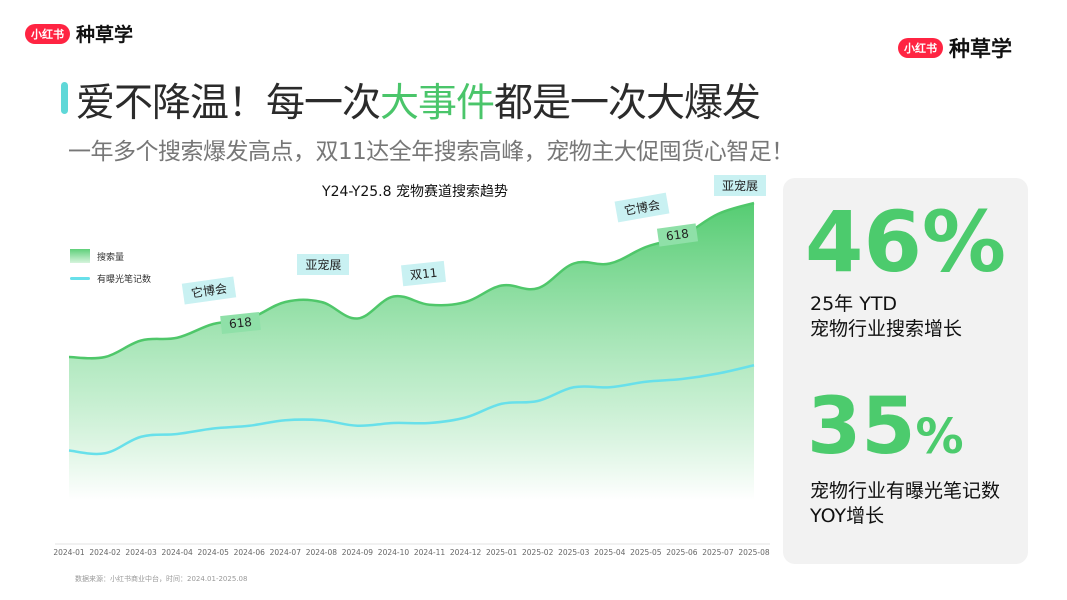 The width and height of the screenshot is (1067, 600). What do you see at coordinates (161, 579) in the screenshot?
I see `data-source: 数据来源：小红书商业中台，时间：2024.01-2025.08` at bounding box center [161, 579].